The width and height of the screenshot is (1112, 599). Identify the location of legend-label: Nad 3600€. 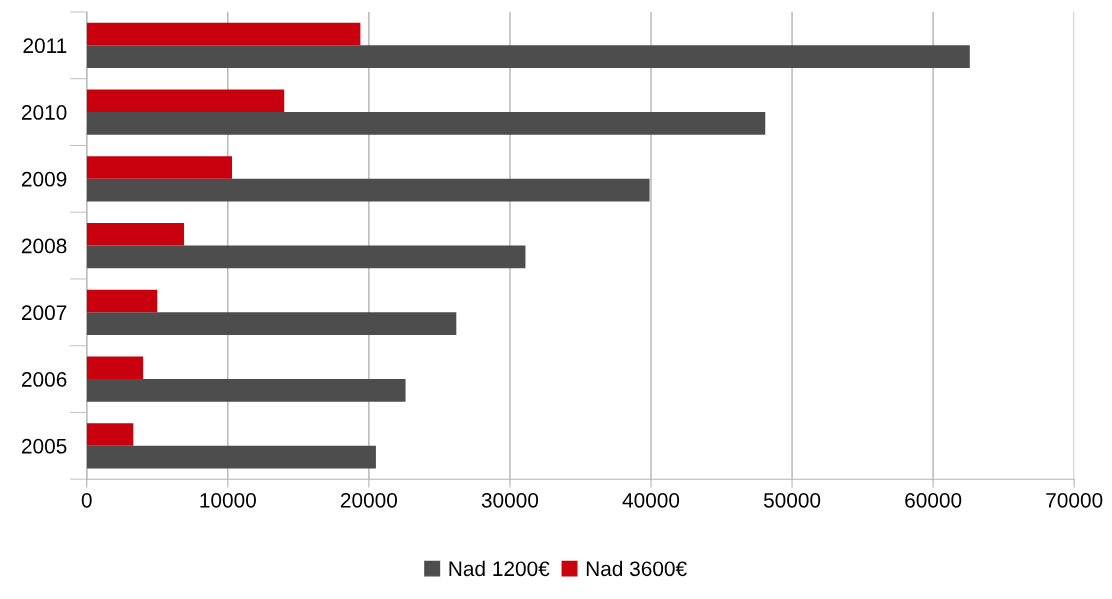
(636, 568).